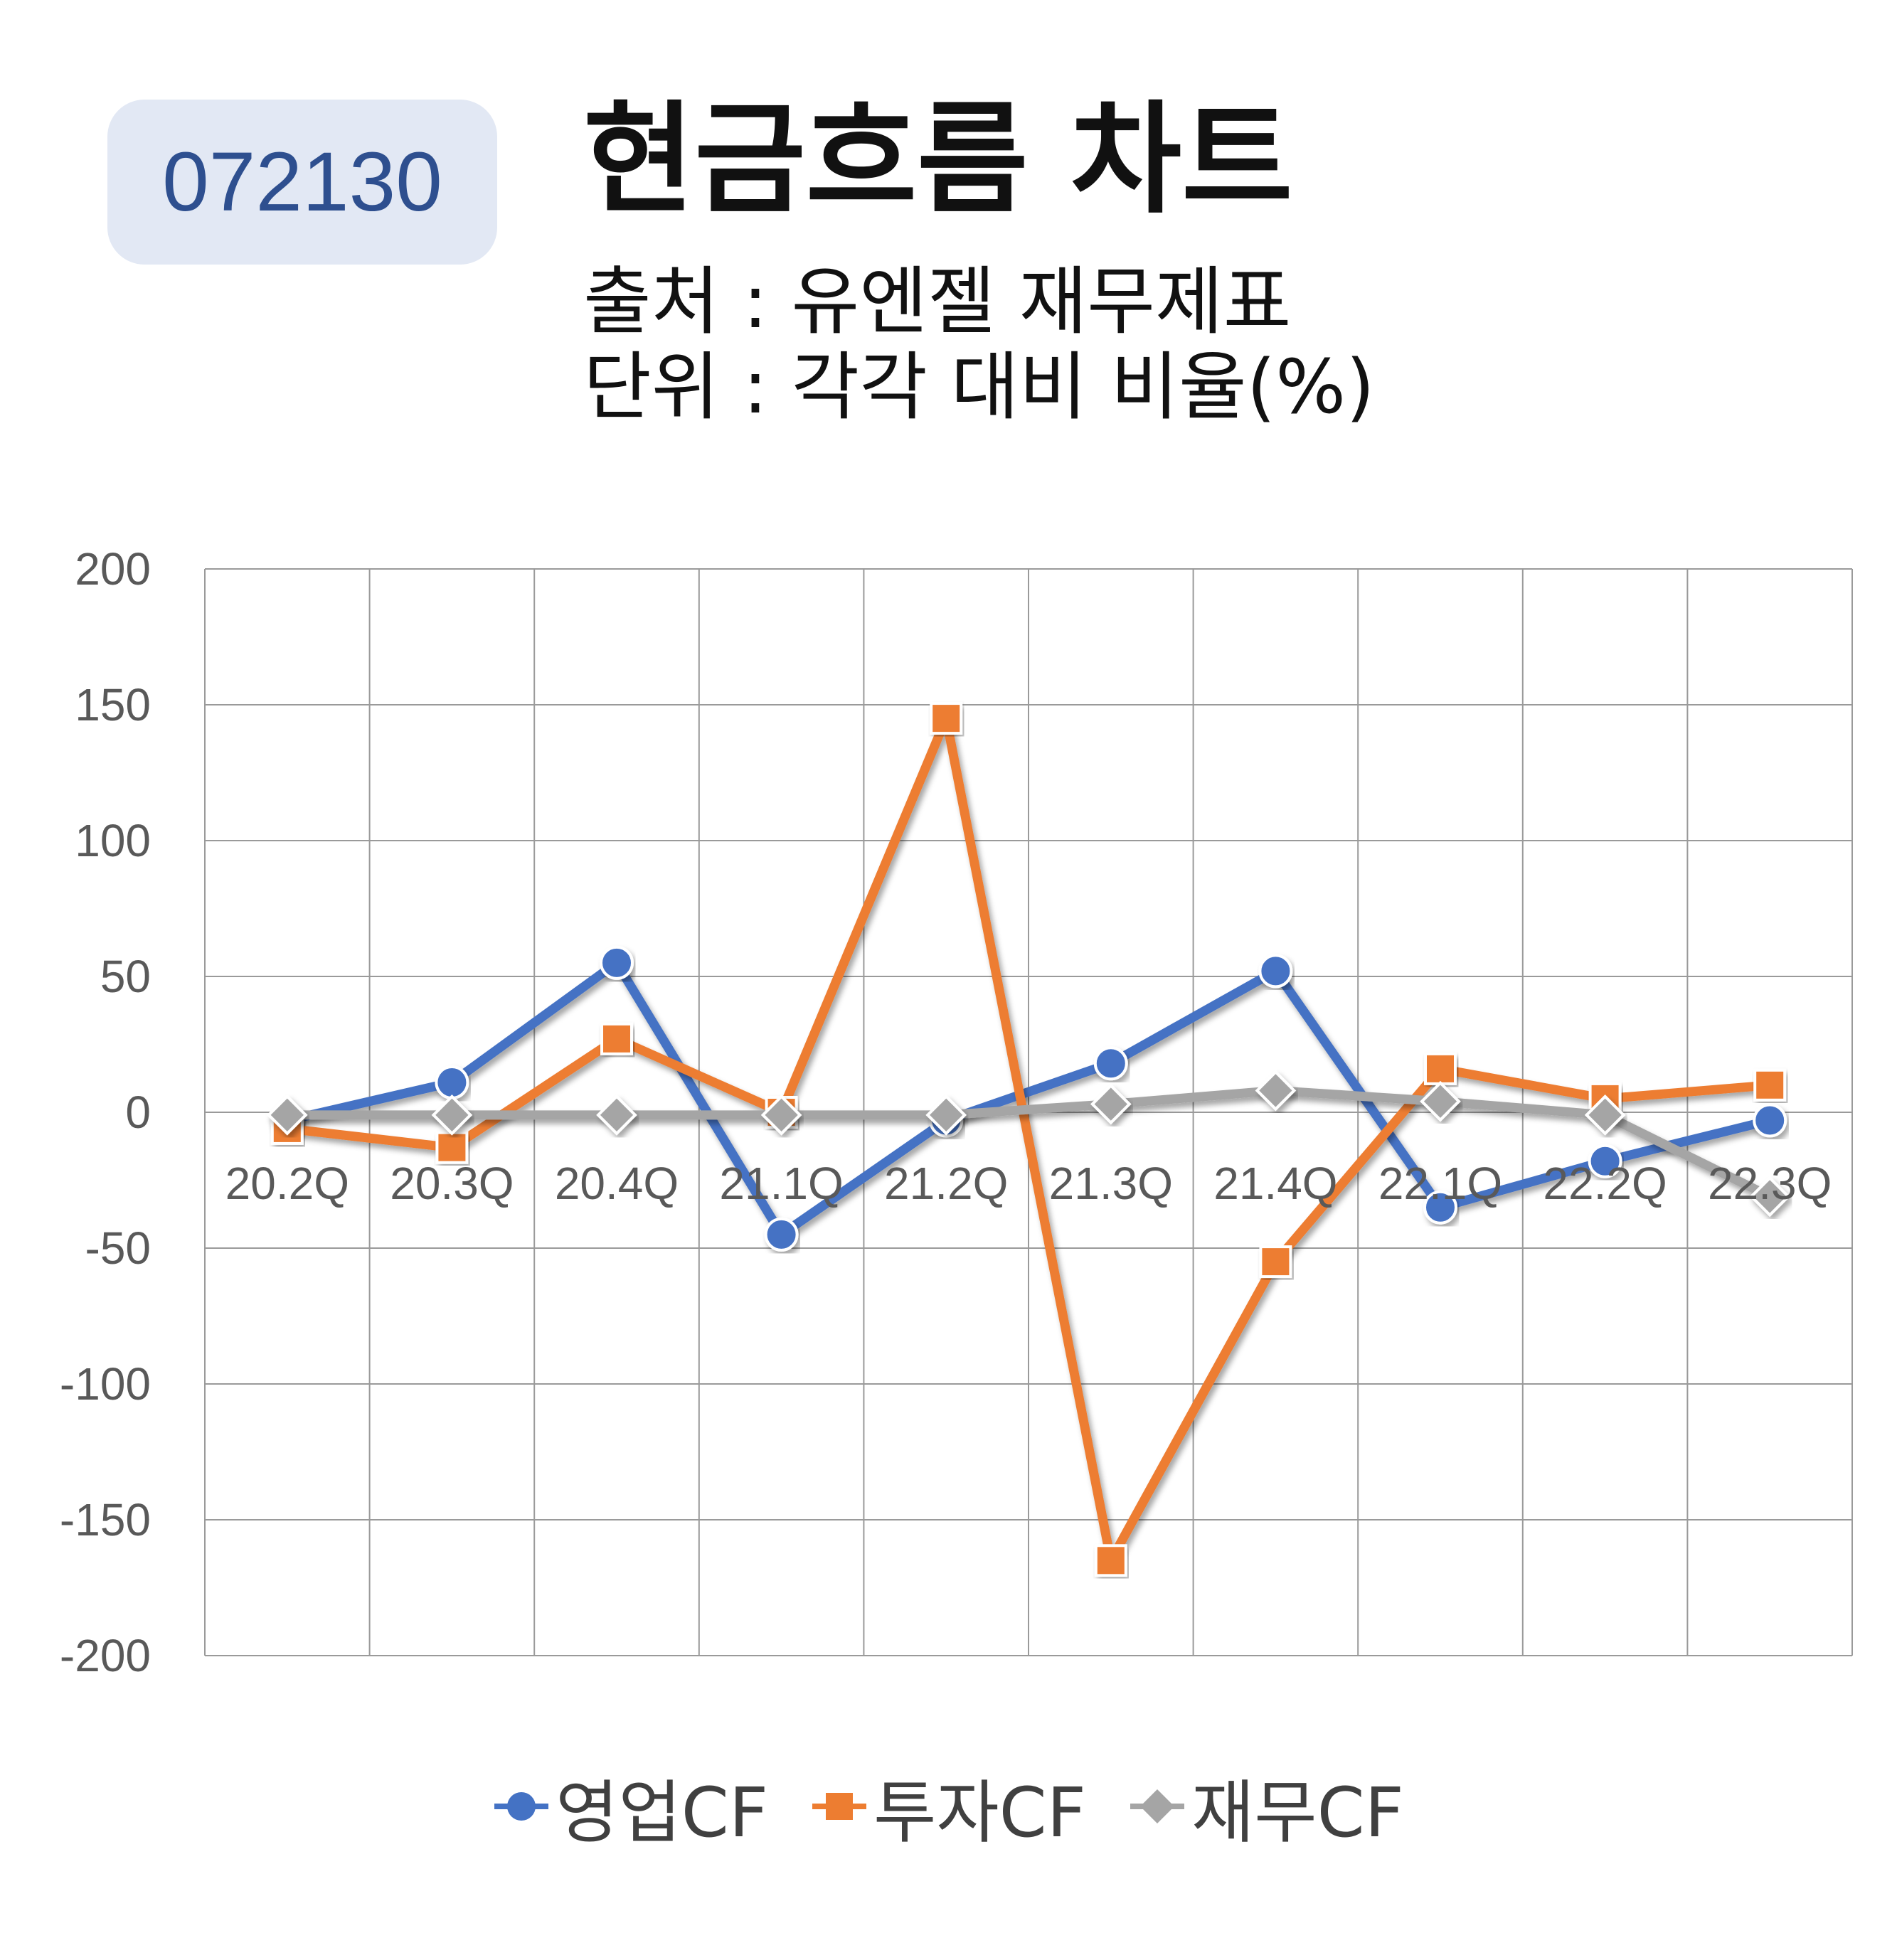 The height and width of the screenshot is (1960, 1897). I want to click on y-tick-label: -50, so click(119, 1248).